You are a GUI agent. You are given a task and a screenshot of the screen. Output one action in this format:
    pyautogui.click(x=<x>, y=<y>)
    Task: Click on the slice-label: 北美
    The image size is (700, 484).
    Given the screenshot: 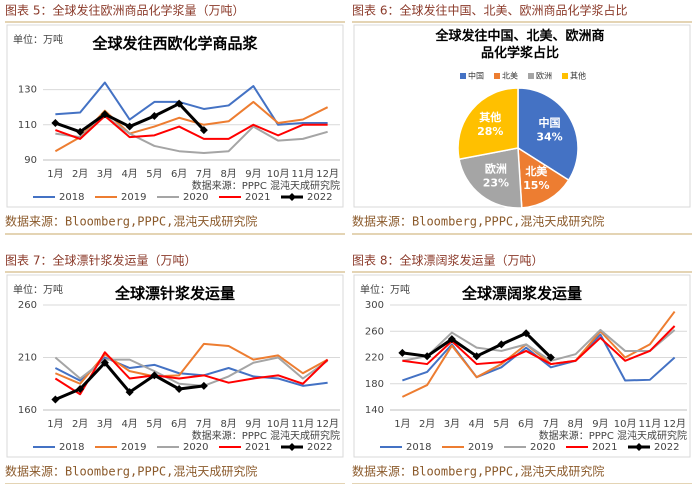 What is the action you would take?
    pyautogui.click(x=536, y=171)
    